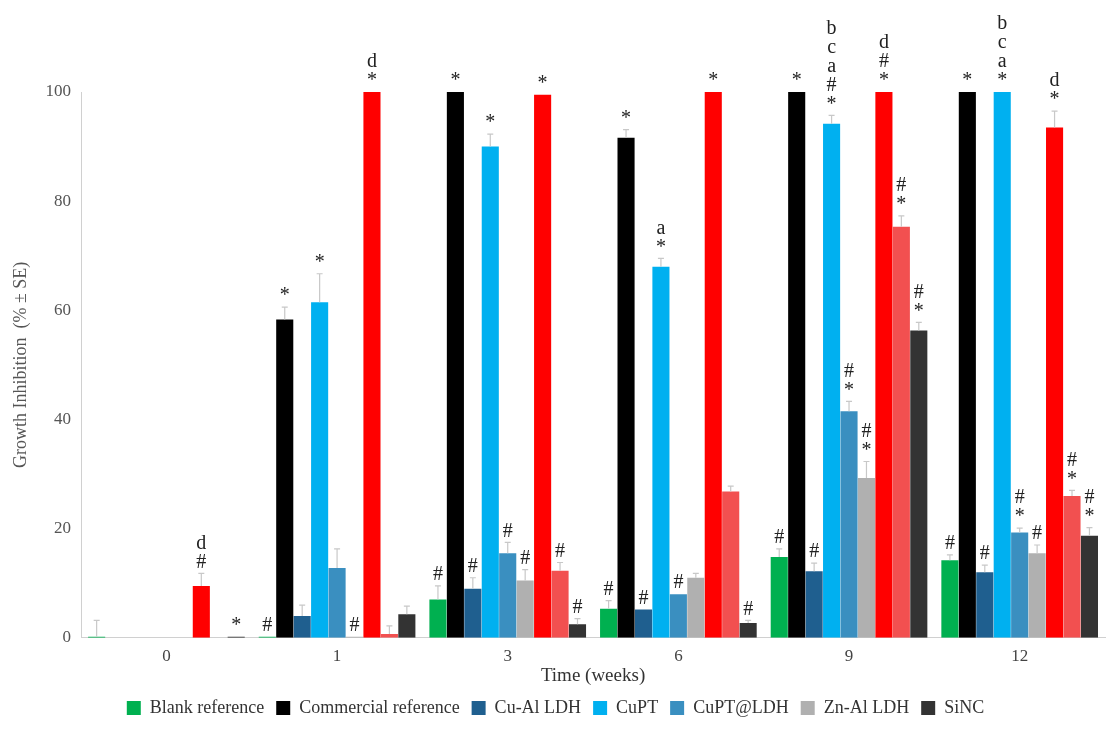 The image size is (1111, 731). I want to click on y-tick-label: 100, so click(58, 91).